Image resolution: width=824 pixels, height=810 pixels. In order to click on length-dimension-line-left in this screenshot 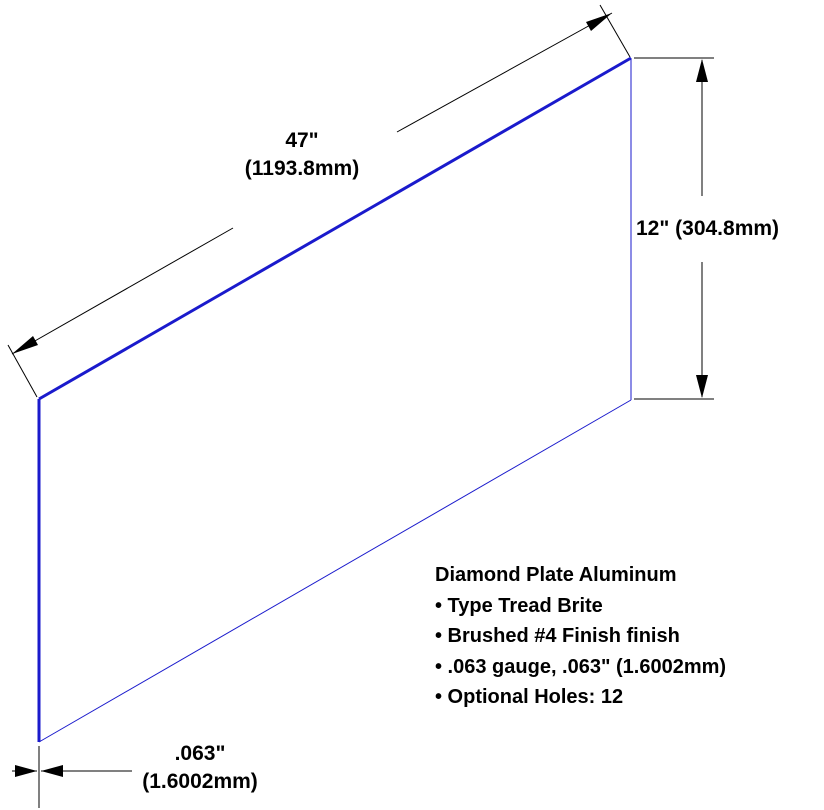, I will do `click(122, 291)`.